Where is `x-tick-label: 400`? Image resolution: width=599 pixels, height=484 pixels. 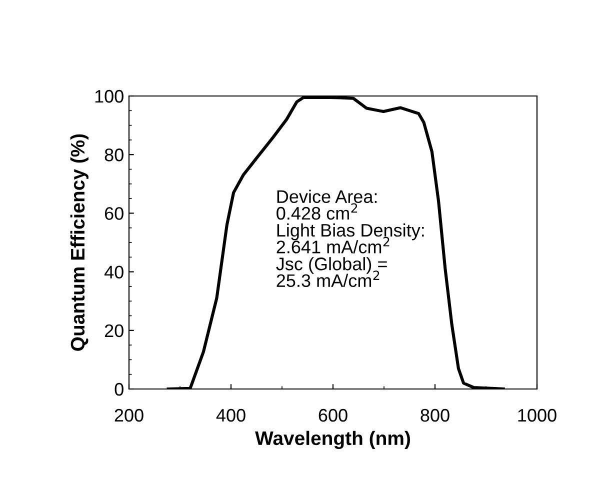
x-tick-label: 400 is located at coordinates (231, 415).